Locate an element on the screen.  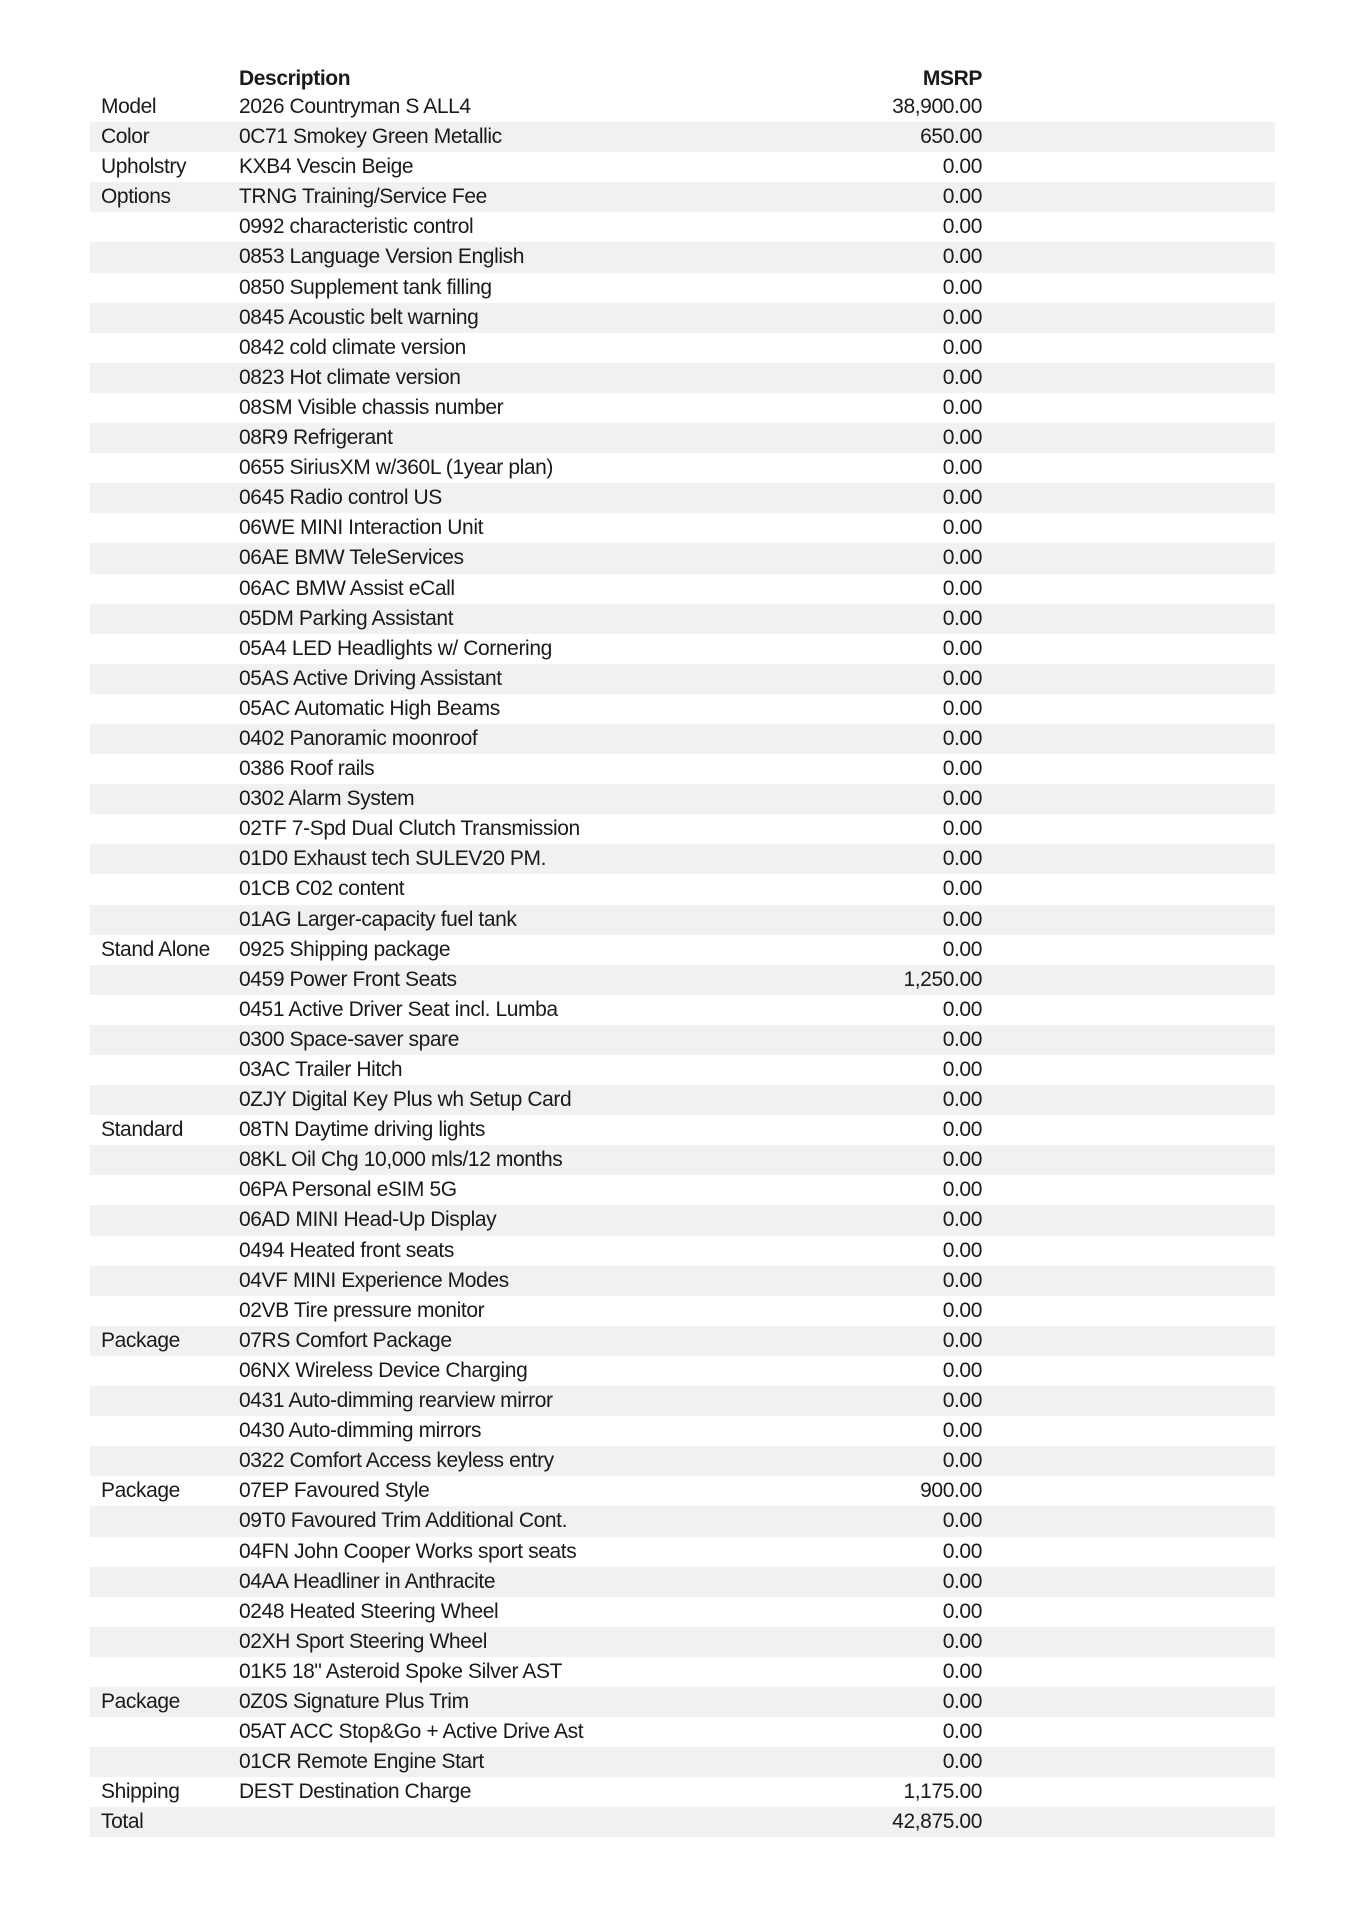
table-row: 06AC BMW Assist eCall 0.00 is located at coordinates (682, 589).